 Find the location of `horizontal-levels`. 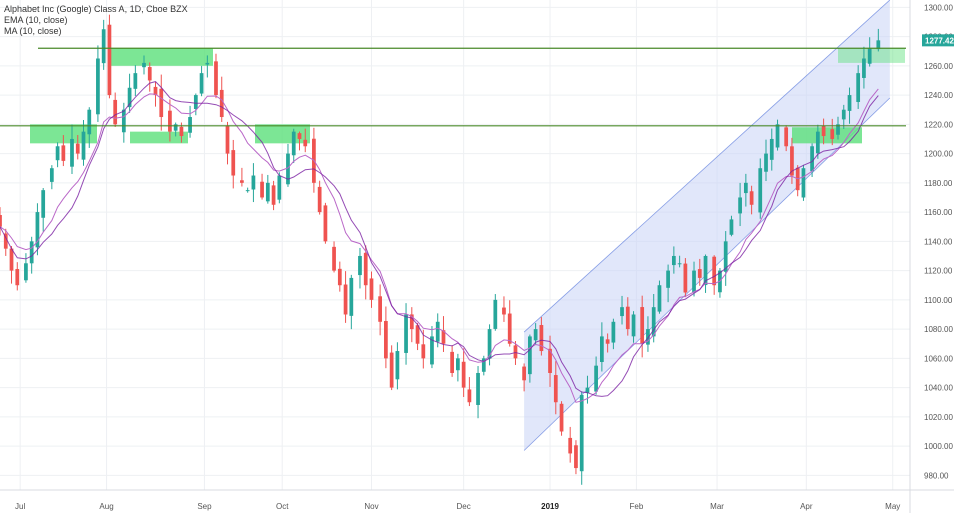

horizontal-levels is located at coordinates (453, 87).